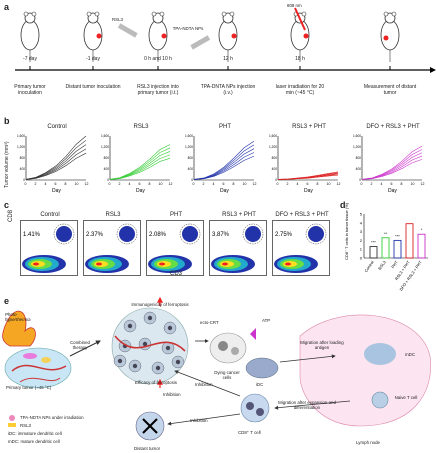 The image size is (436, 453). What do you see at coordinates (239, 215) in the screenshot?
I see `flow-plot-title: RSL3 + PHT` at bounding box center [239, 215].